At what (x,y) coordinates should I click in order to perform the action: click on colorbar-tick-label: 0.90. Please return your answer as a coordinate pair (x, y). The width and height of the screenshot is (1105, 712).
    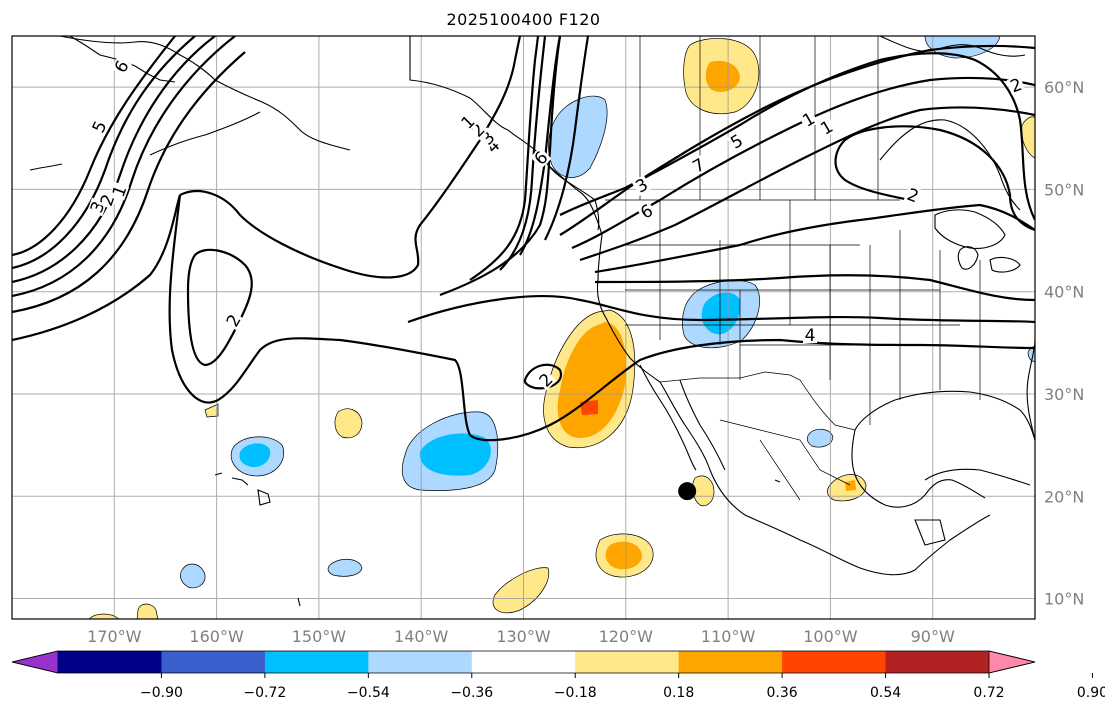
    Looking at the image, I should click on (1091, 693).